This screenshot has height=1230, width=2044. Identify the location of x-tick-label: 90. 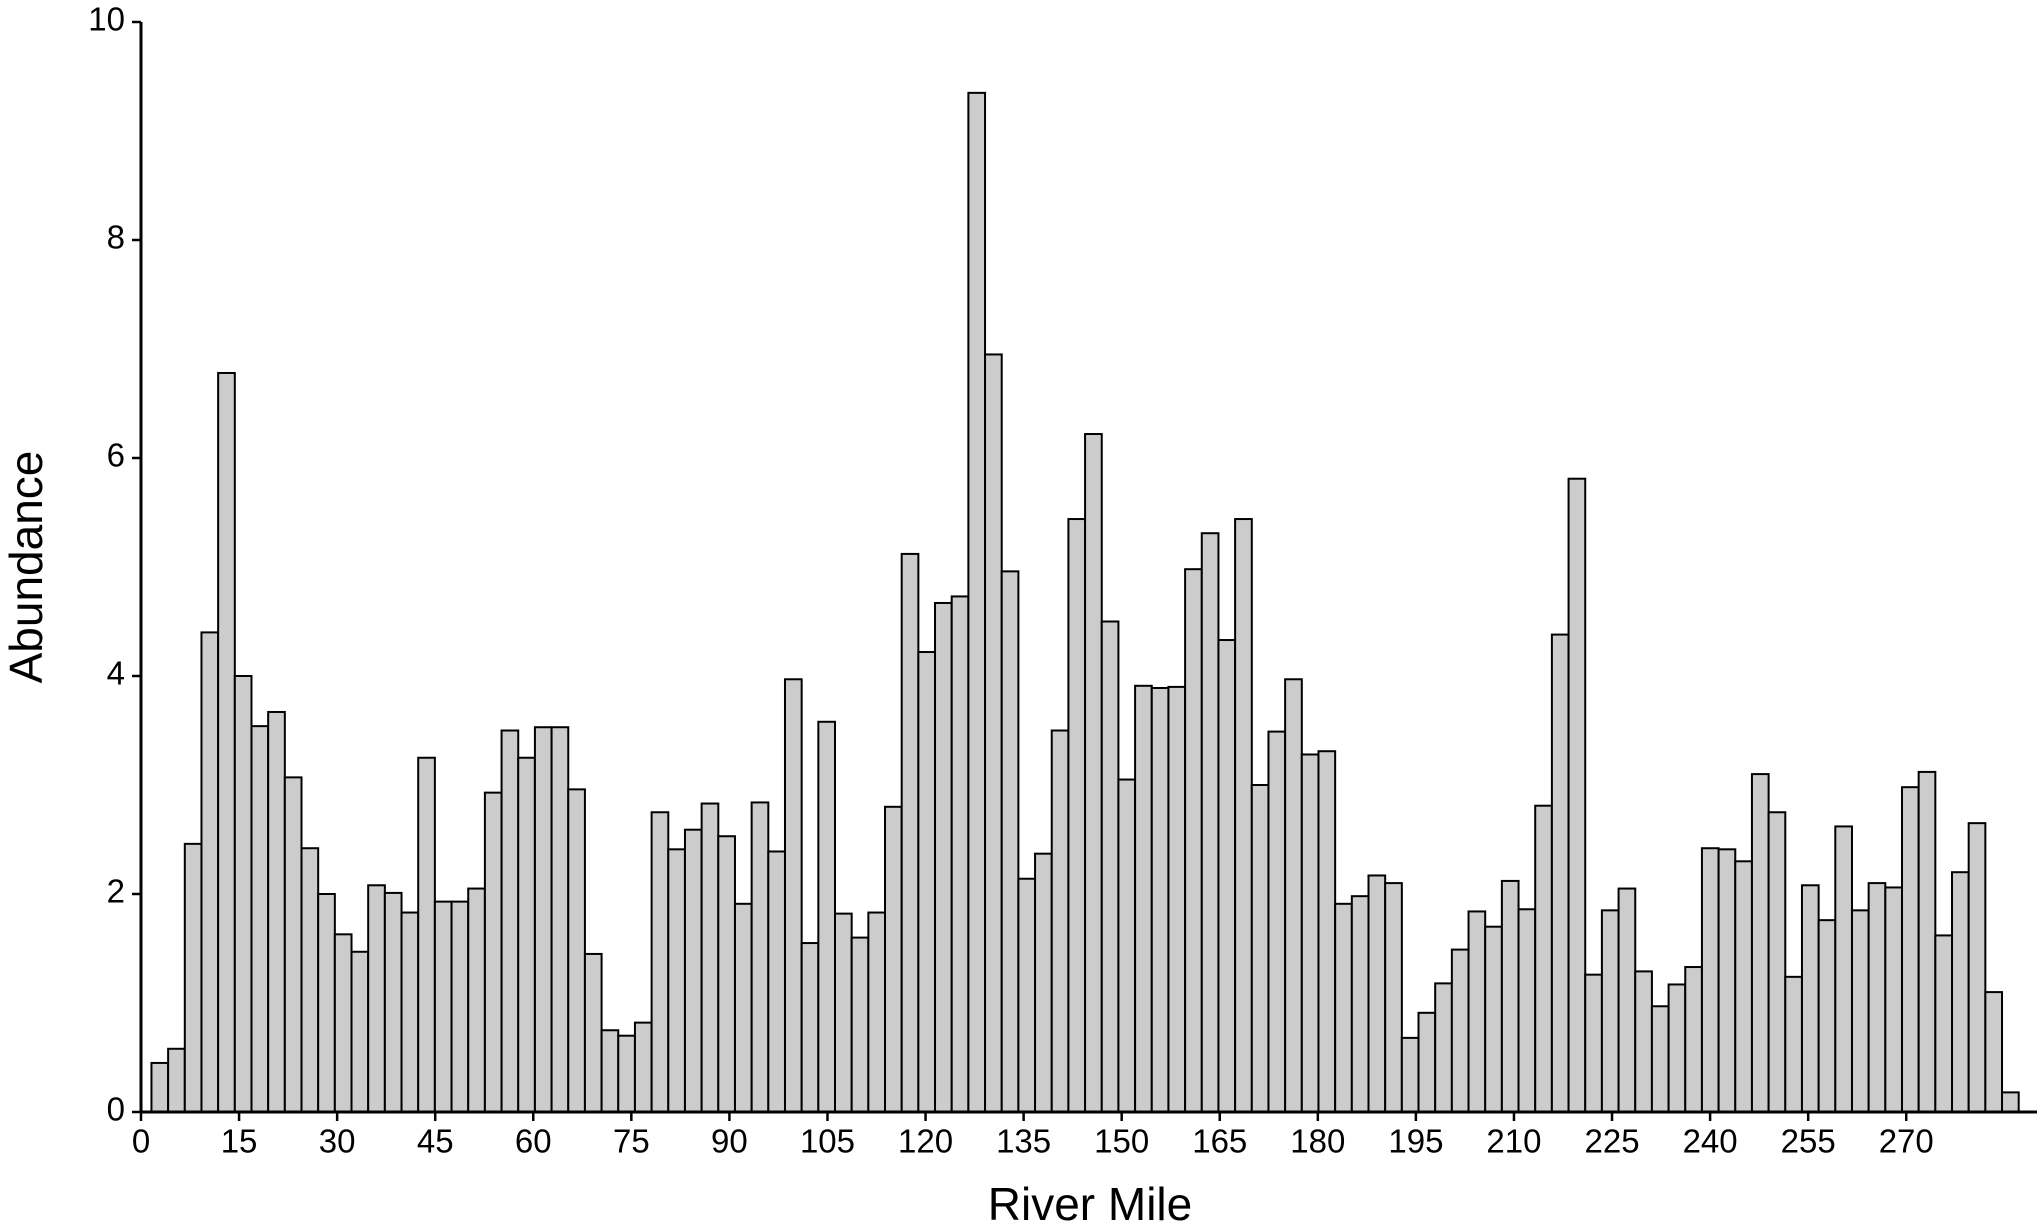
(729, 1141).